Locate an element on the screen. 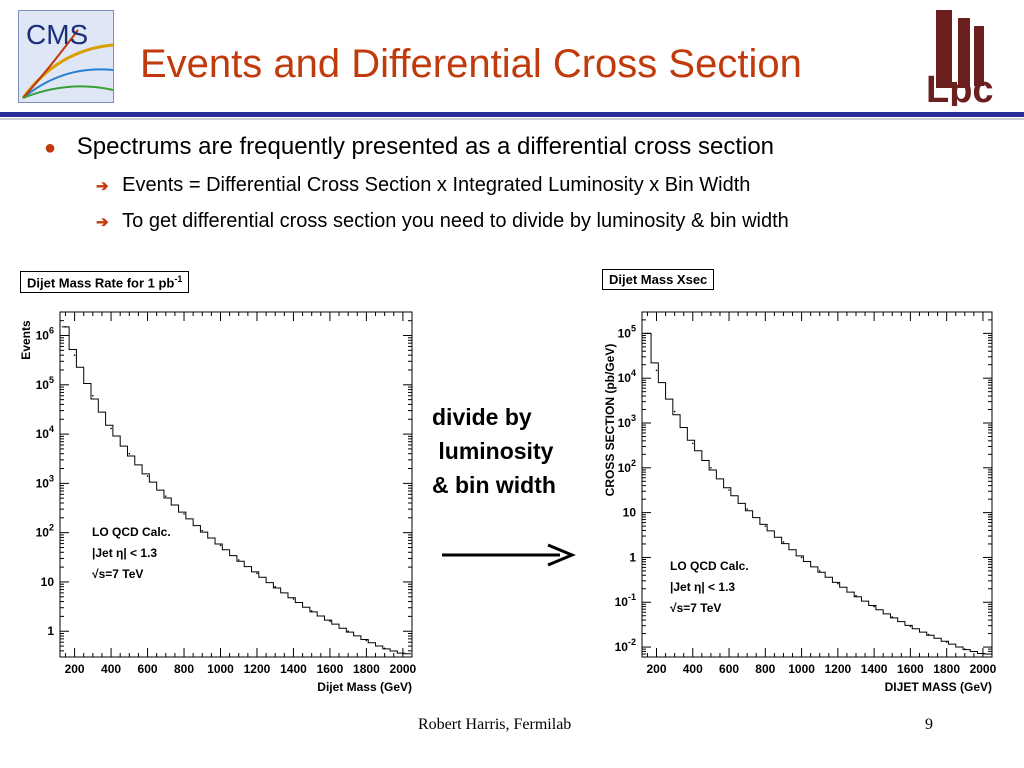 Image resolution: width=1024 pixels, height=768 pixels. plot-2-title: Dijet Mass Xsec is located at coordinates (658, 279).